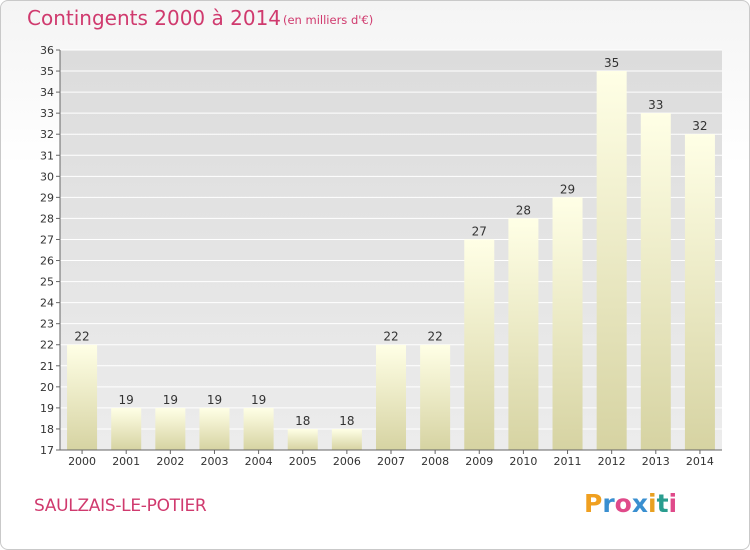  I want to click on y-tick-label: 27, so click(47, 239).